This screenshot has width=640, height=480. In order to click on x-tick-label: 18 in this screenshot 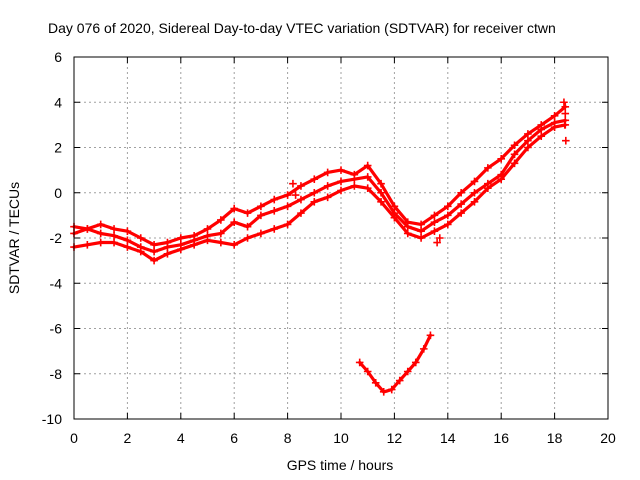, I will do `click(555, 438)`.